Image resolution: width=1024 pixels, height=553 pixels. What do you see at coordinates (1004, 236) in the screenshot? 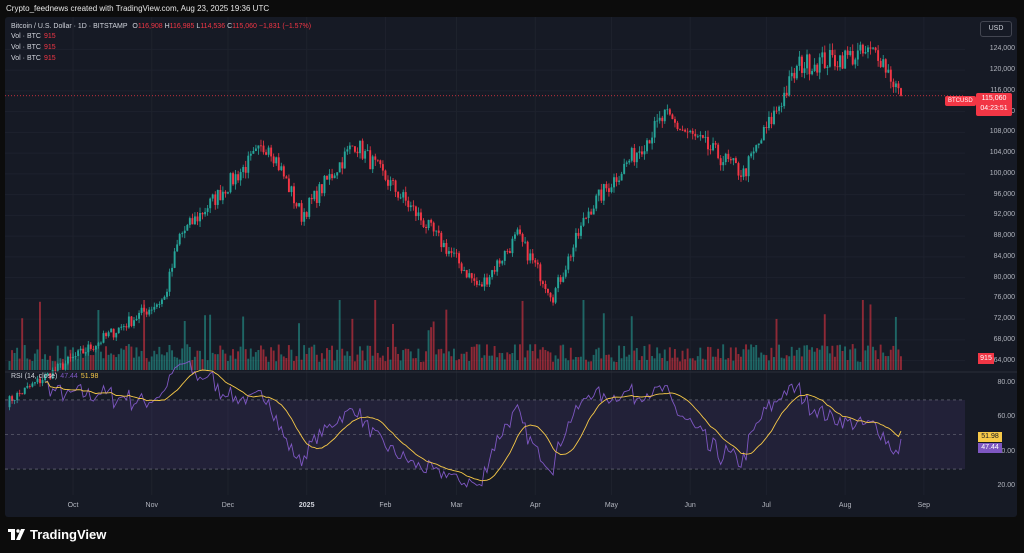
I see `price-tick-label: 88,000` at bounding box center [1004, 236].